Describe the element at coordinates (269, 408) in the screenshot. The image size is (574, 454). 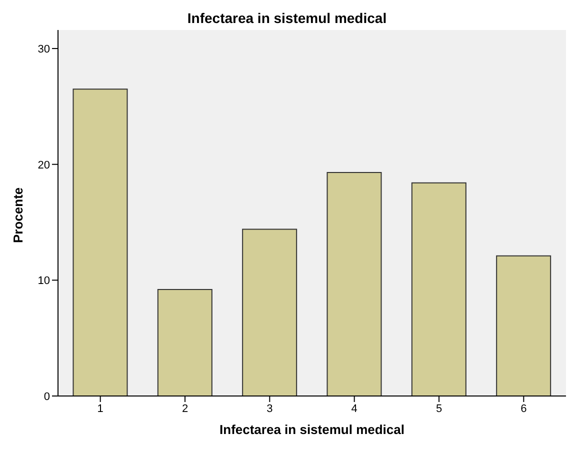
I see `x-tick-label: 3` at that location.